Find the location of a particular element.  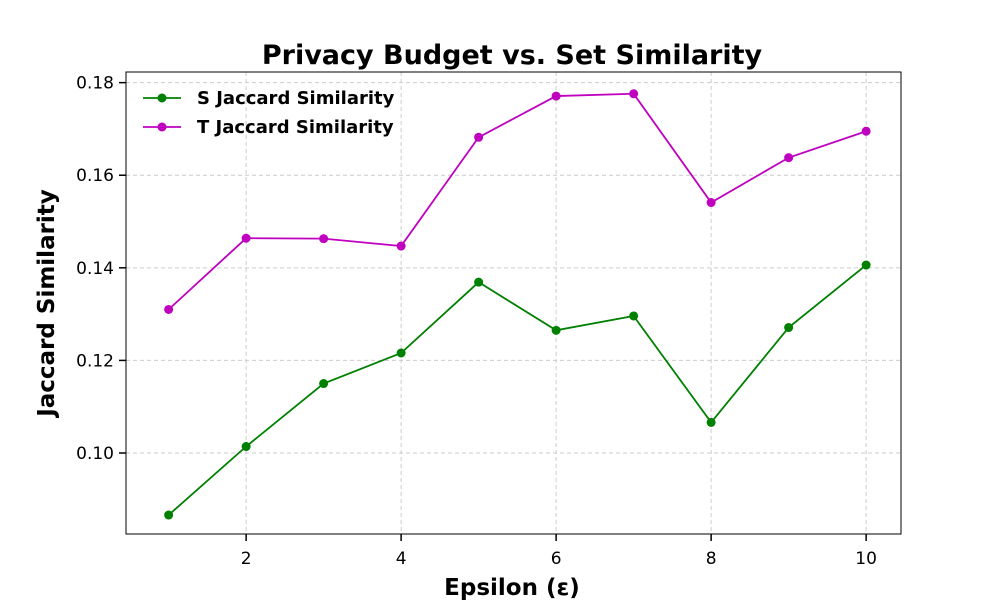

x-tick-label: 6 is located at coordinates (556, 559).